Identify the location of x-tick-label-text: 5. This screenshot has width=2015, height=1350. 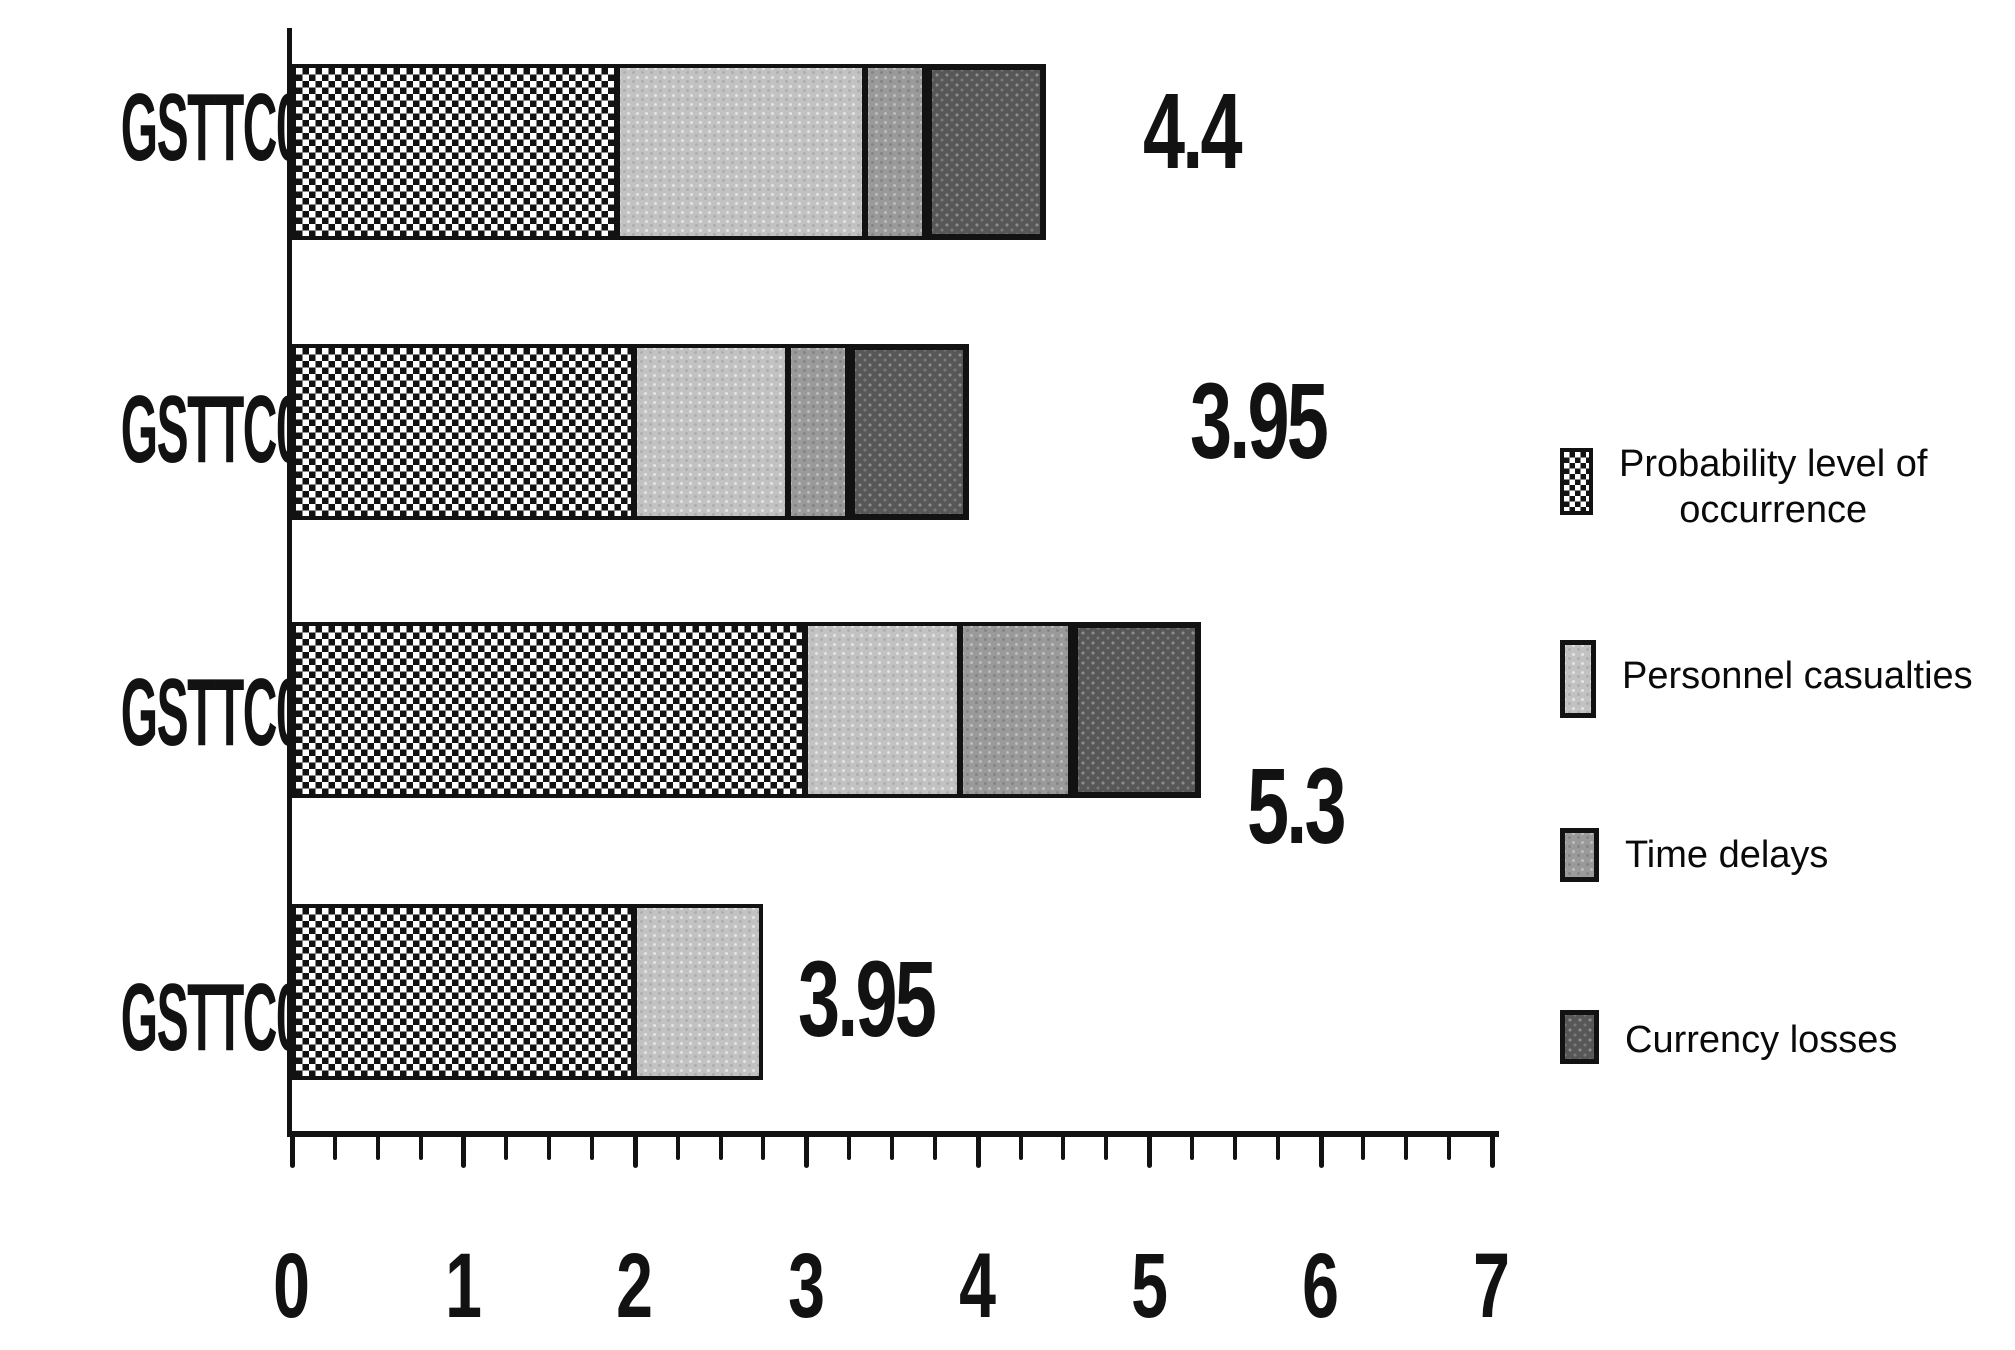
(1149, 1286).